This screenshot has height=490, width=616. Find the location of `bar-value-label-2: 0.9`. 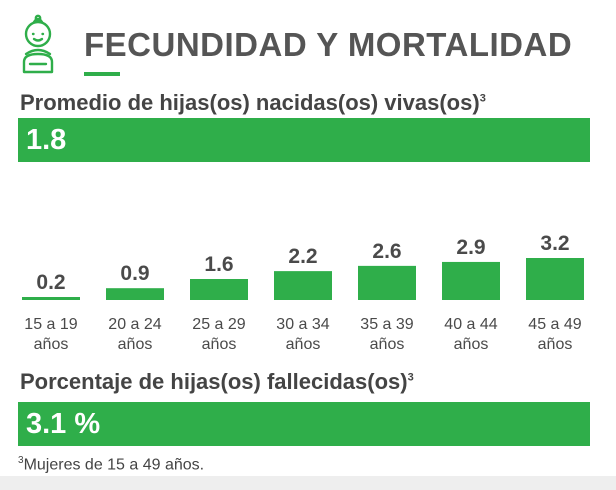

bar-value-label-2: 0.9 is located at coordinates (134, 273).